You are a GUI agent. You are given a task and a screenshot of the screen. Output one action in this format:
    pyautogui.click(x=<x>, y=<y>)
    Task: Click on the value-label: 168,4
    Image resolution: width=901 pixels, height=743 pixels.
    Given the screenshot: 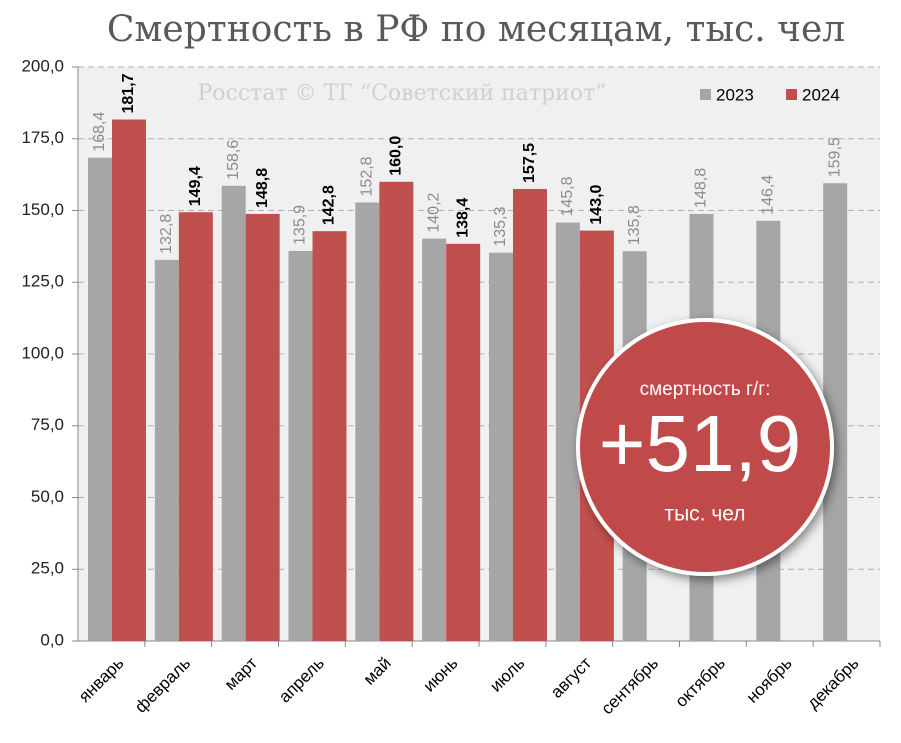 What is the action you would take?
    pyautogui.click(x=99, y=132)
    